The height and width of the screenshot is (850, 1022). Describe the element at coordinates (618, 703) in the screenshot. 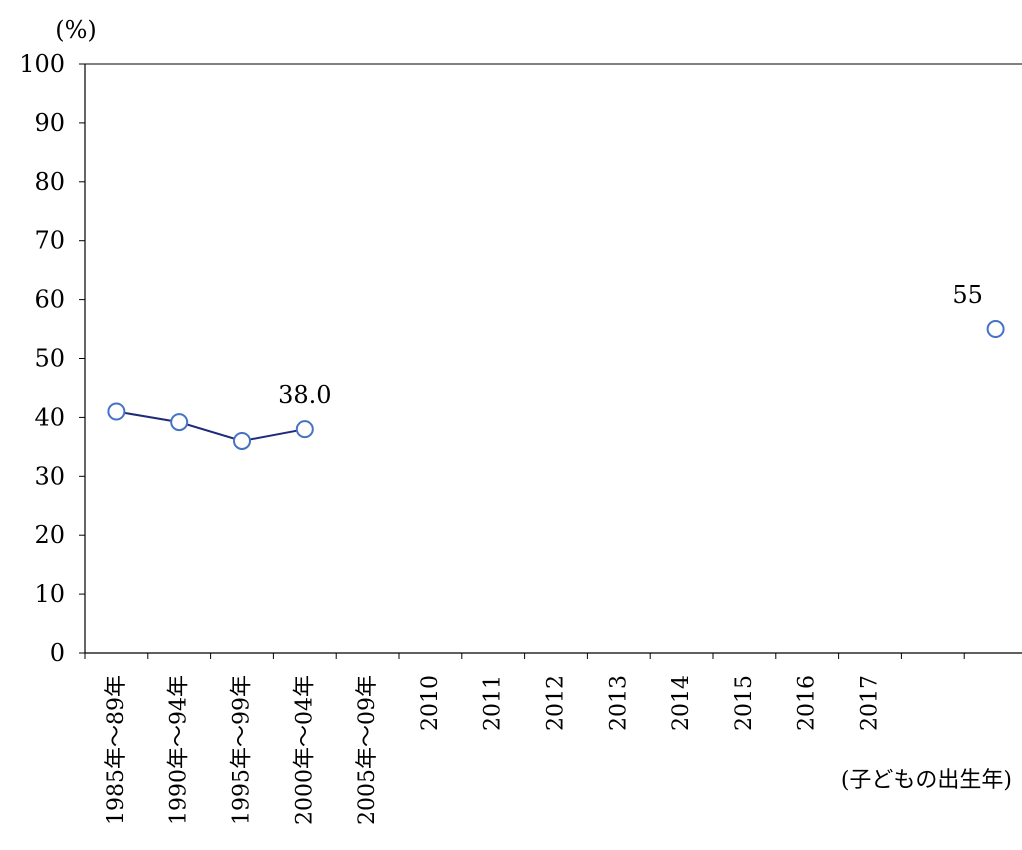

I see `x-tick-label: 2013` at that location.